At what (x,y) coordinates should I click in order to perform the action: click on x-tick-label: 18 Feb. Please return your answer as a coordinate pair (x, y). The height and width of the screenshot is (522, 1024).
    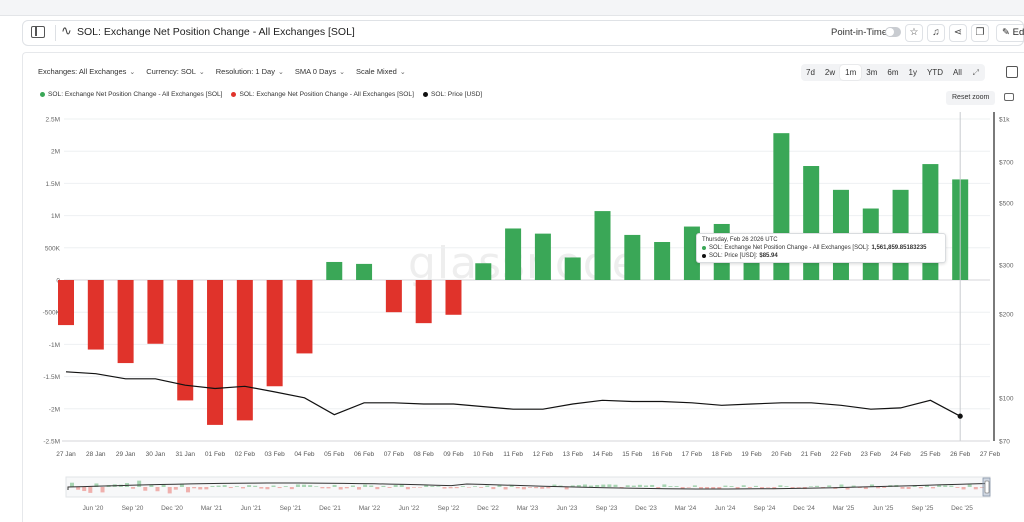
    Looking at the image, I should click on (722, 454).